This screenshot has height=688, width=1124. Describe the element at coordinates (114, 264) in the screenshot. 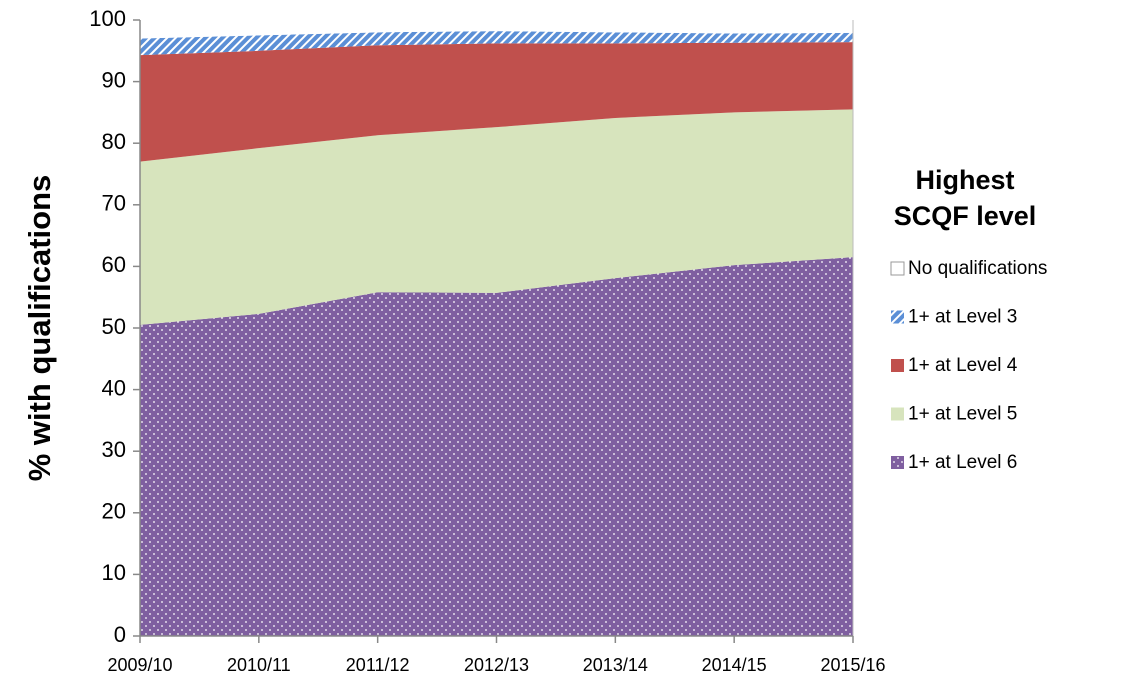

I see `y-tick-label: 60` at that location.